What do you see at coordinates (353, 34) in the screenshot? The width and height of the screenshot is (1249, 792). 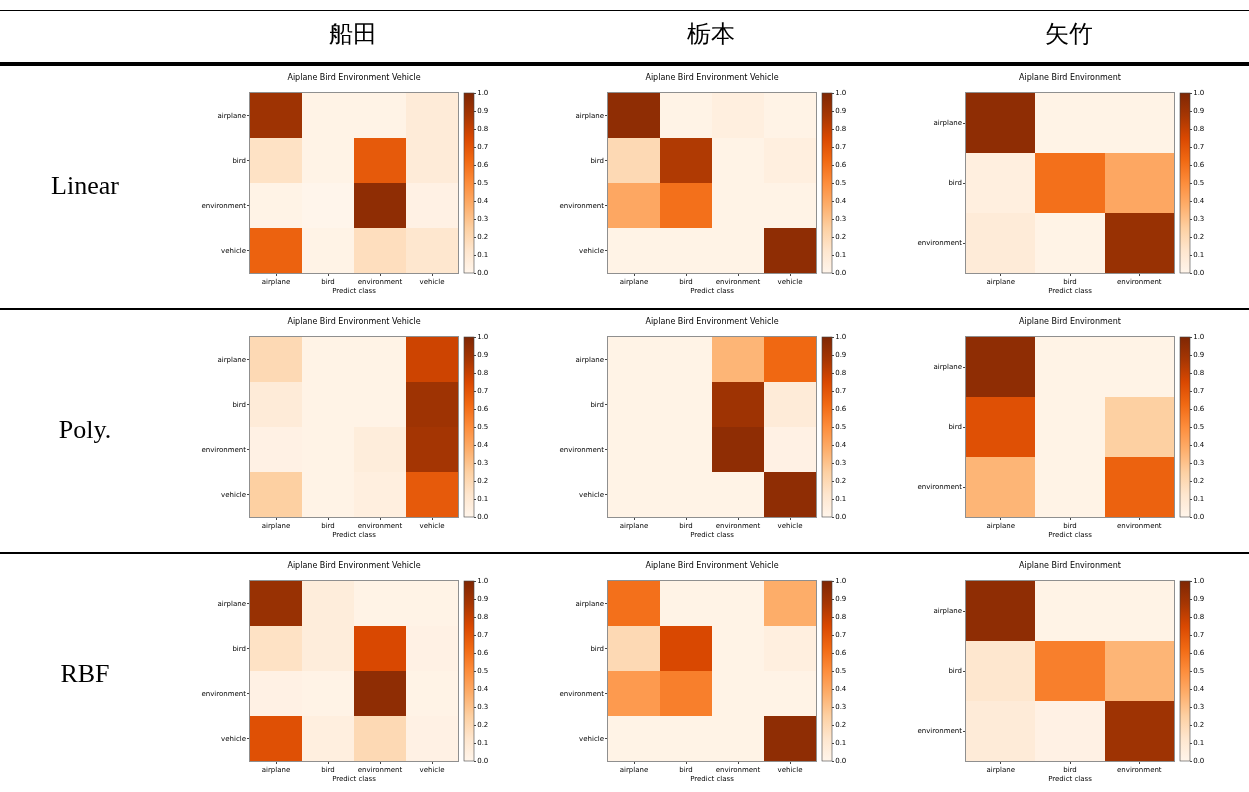 I see `category-label: 船田` at bounding box center [353, 34].